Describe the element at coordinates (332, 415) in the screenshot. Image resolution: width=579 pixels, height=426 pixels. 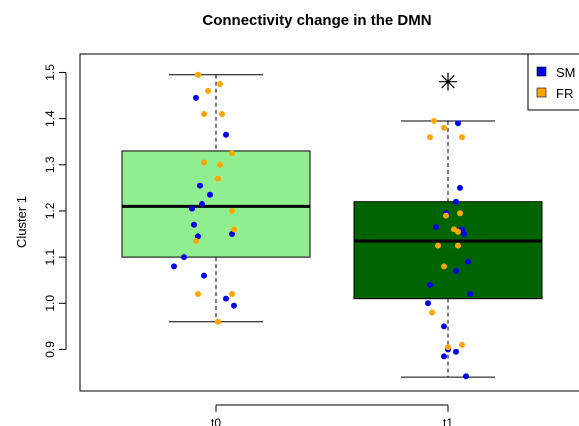
I see `x-axis: t0 t1` at that location.